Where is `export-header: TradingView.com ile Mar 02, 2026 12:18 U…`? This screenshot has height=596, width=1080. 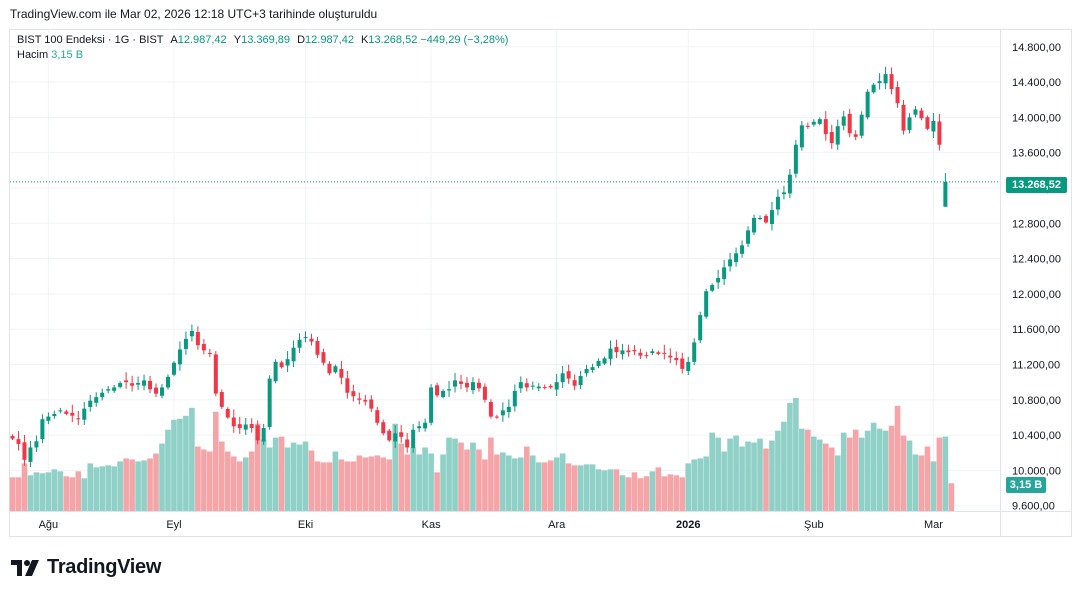 export-header: TradingView.com ile Mar 02, 2026 12:18 U… is located at coordinates (194, 14).